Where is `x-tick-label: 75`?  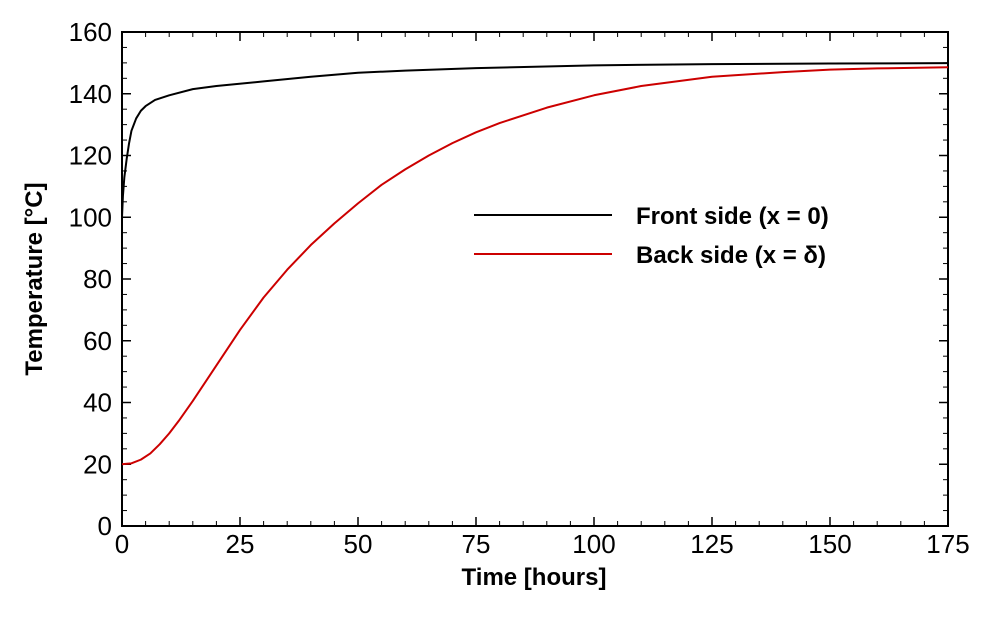 x-tick-label: 75 is located at coordinates (476, 544).